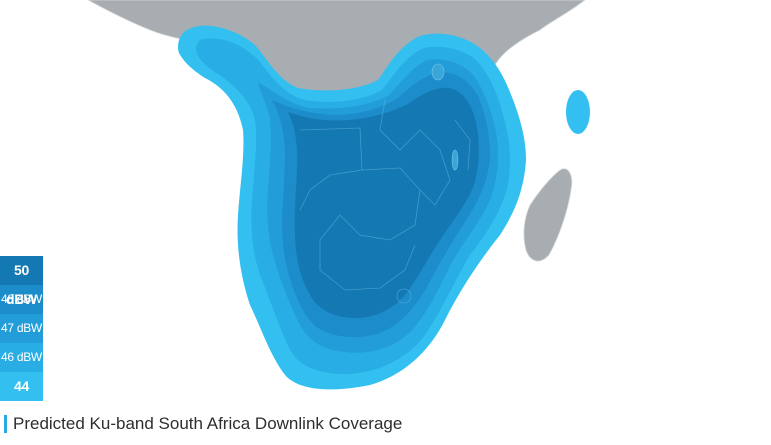 The image size is (771, 445). Describe the element at coordinates (21, 357) in the screenshot. I see `legend-item-46dbw: 46 dBW` at that location.